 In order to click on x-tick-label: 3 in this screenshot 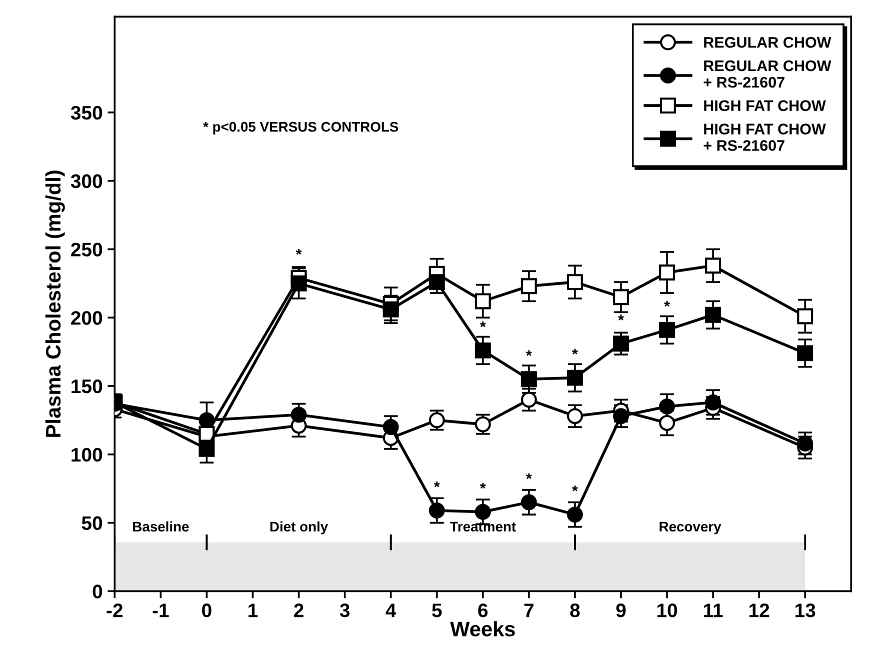, I will do `click(345, 611)`.